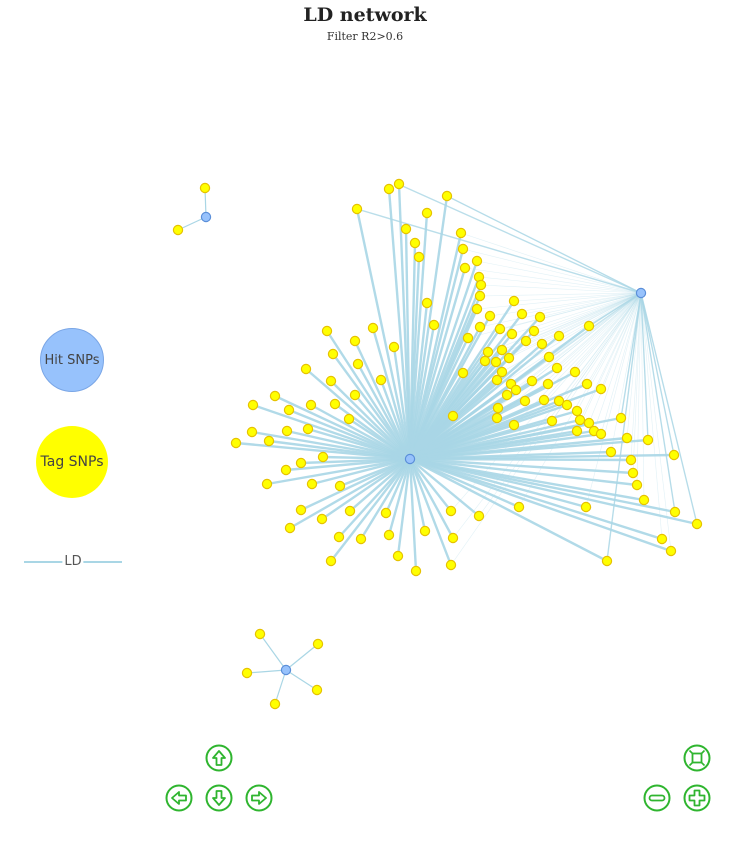  Describe the element at coordinates (219, 798) in the screenshot. I see `nav-down-button` at that location.